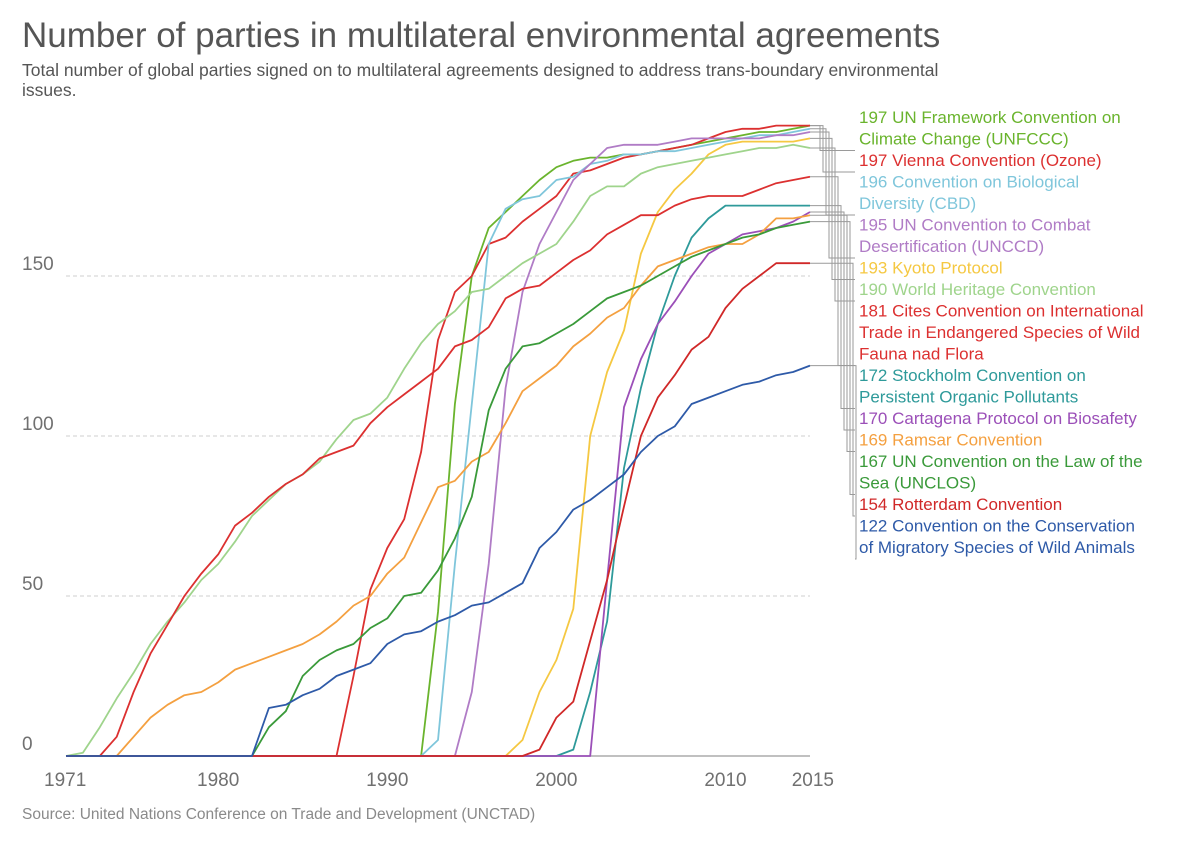 This screenshot has width=1200, height=847. I want to click on legend-entry-4: 193 Kyoto Protocol, so click(931, 268).